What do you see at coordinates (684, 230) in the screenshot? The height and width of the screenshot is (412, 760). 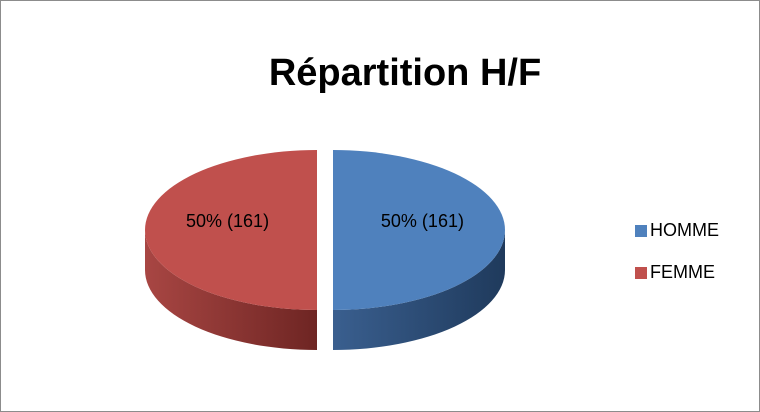 I see `legend-label: HOMME` at bounding box center [684, 230].